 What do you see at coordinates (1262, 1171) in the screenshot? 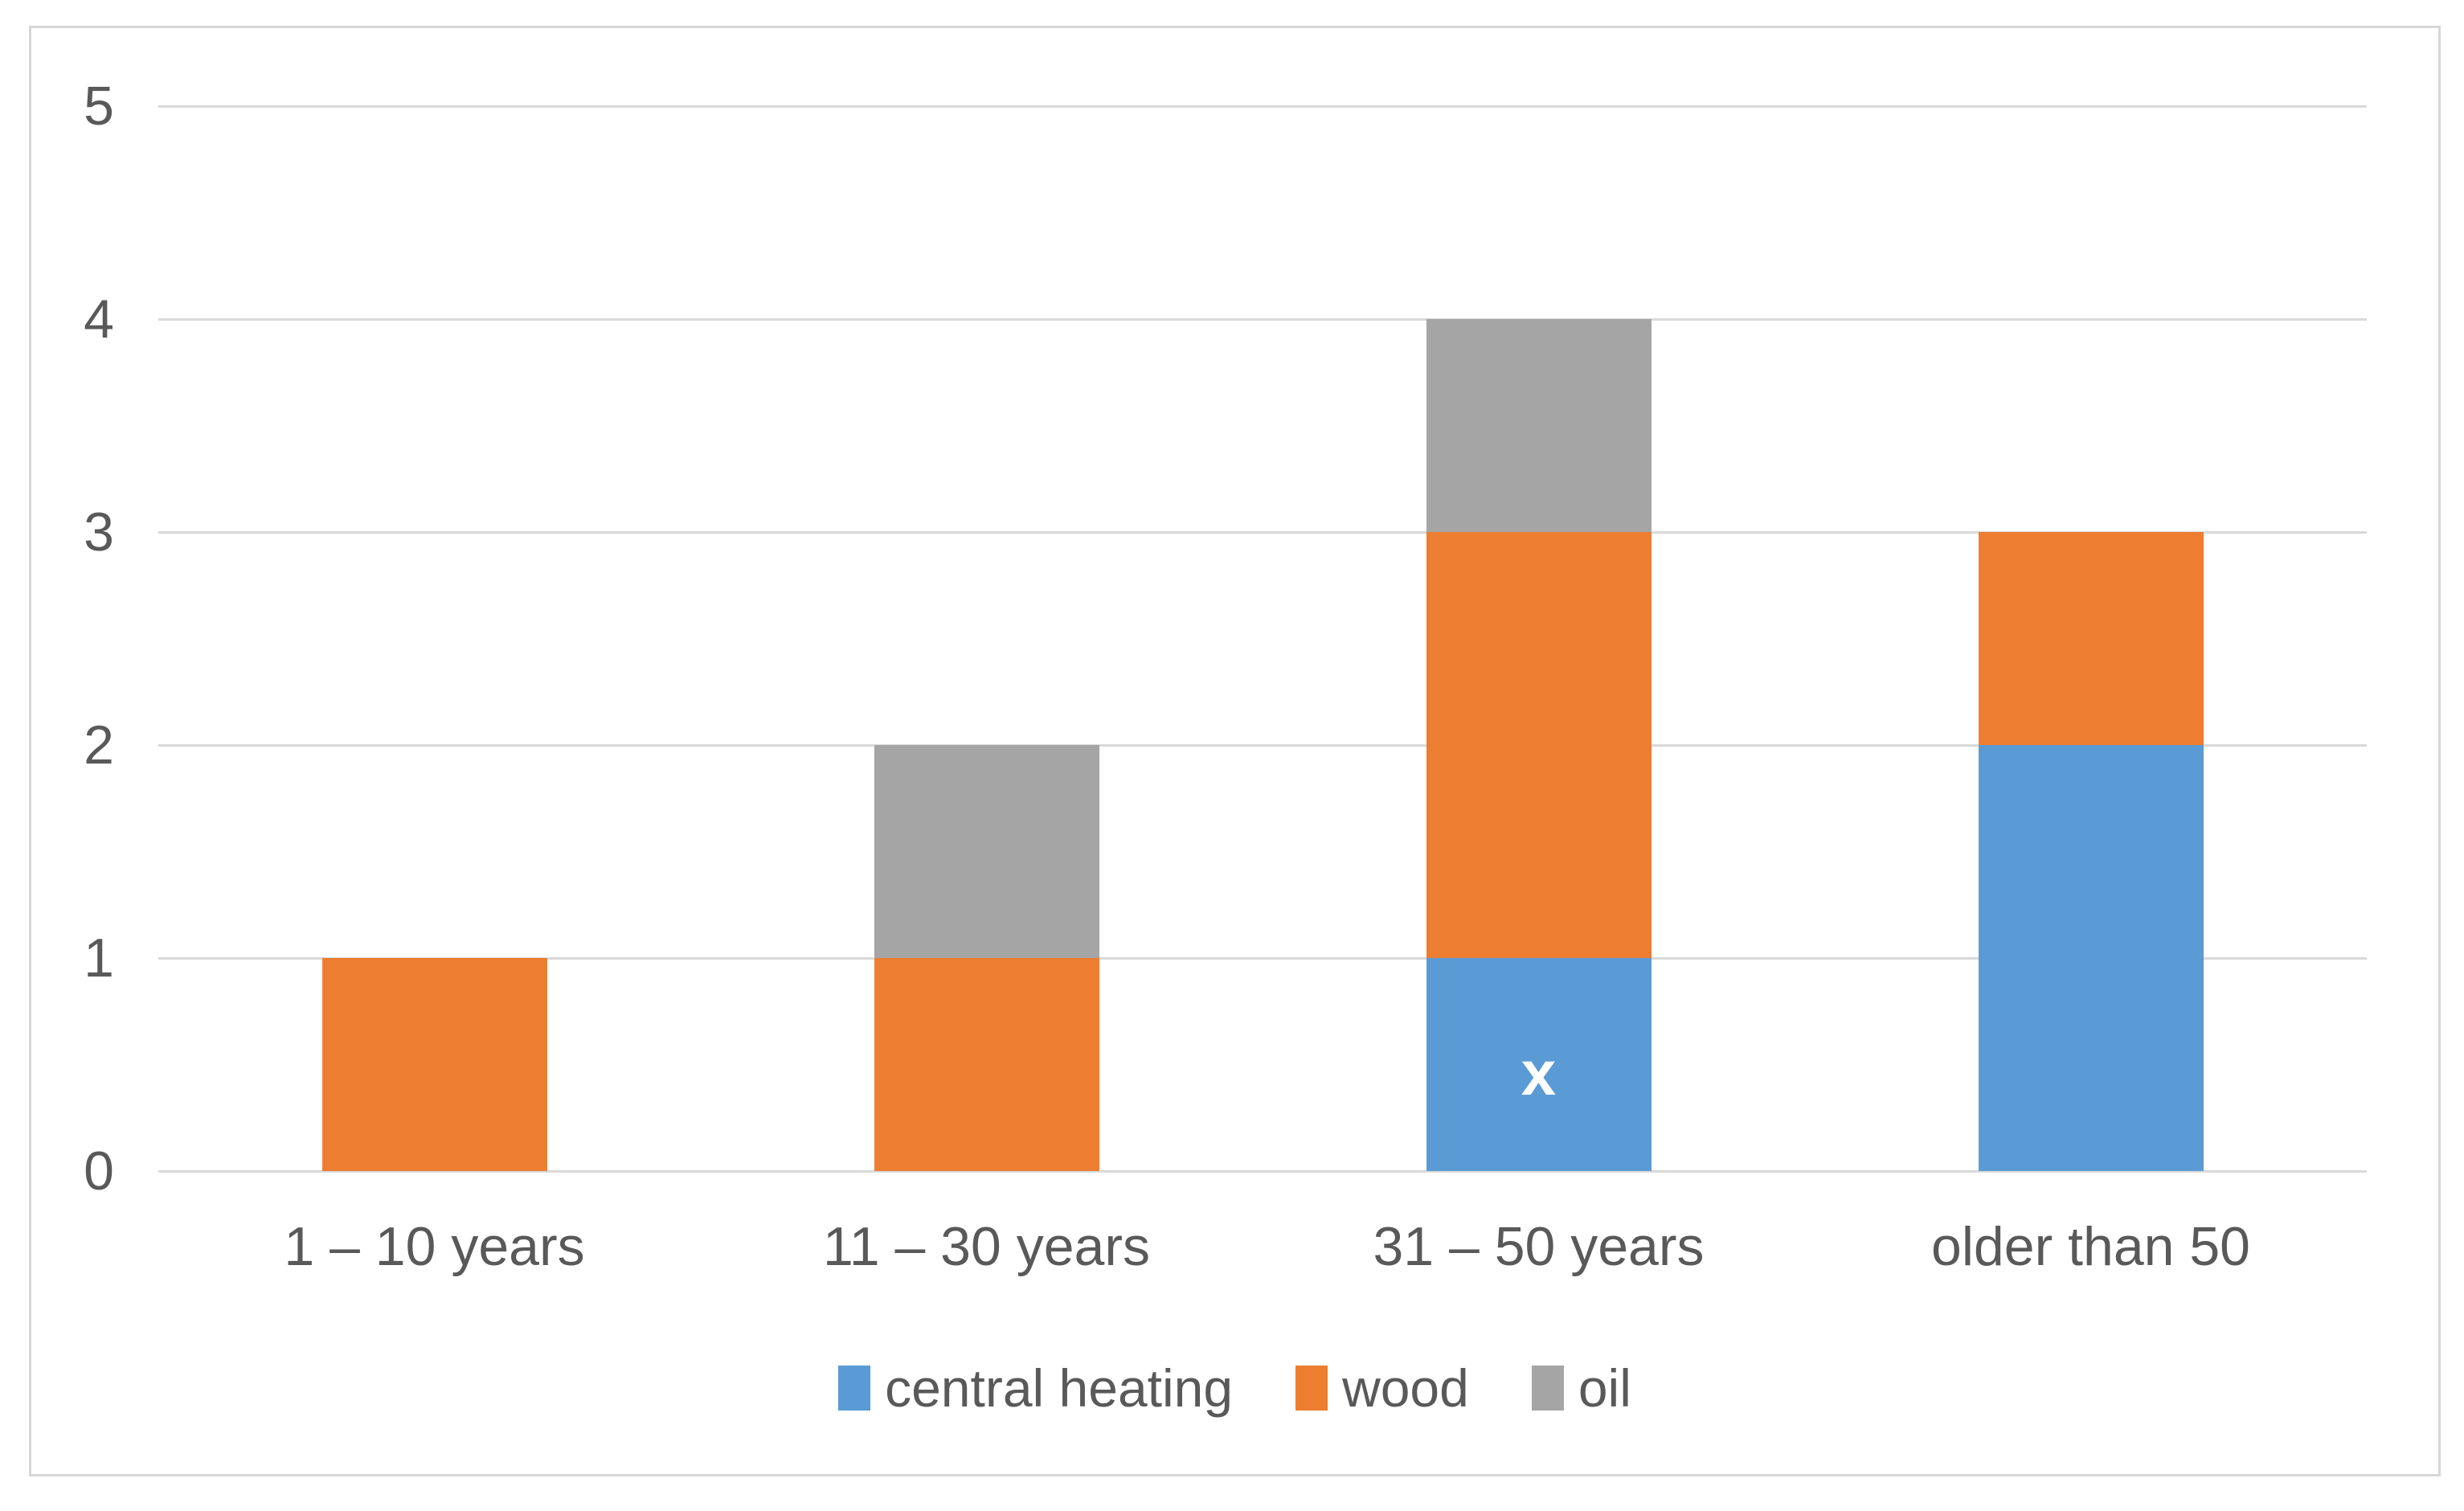
I see `gridline-y0` at bounding box center [1262, 1171].